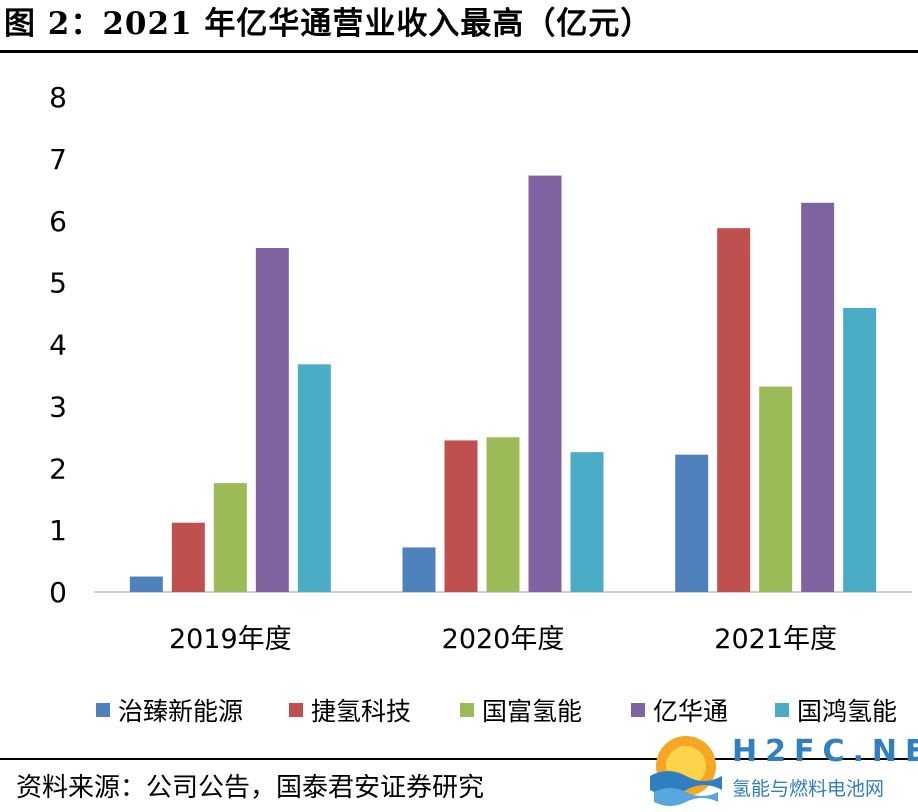 The height and width of the screenshot is (812, 918). Describe the element at coordinates (328, 24) in the screenshot. I see `figure-title: 图 2：2021 年亿华通营业收入最高（亿元）` at that location.